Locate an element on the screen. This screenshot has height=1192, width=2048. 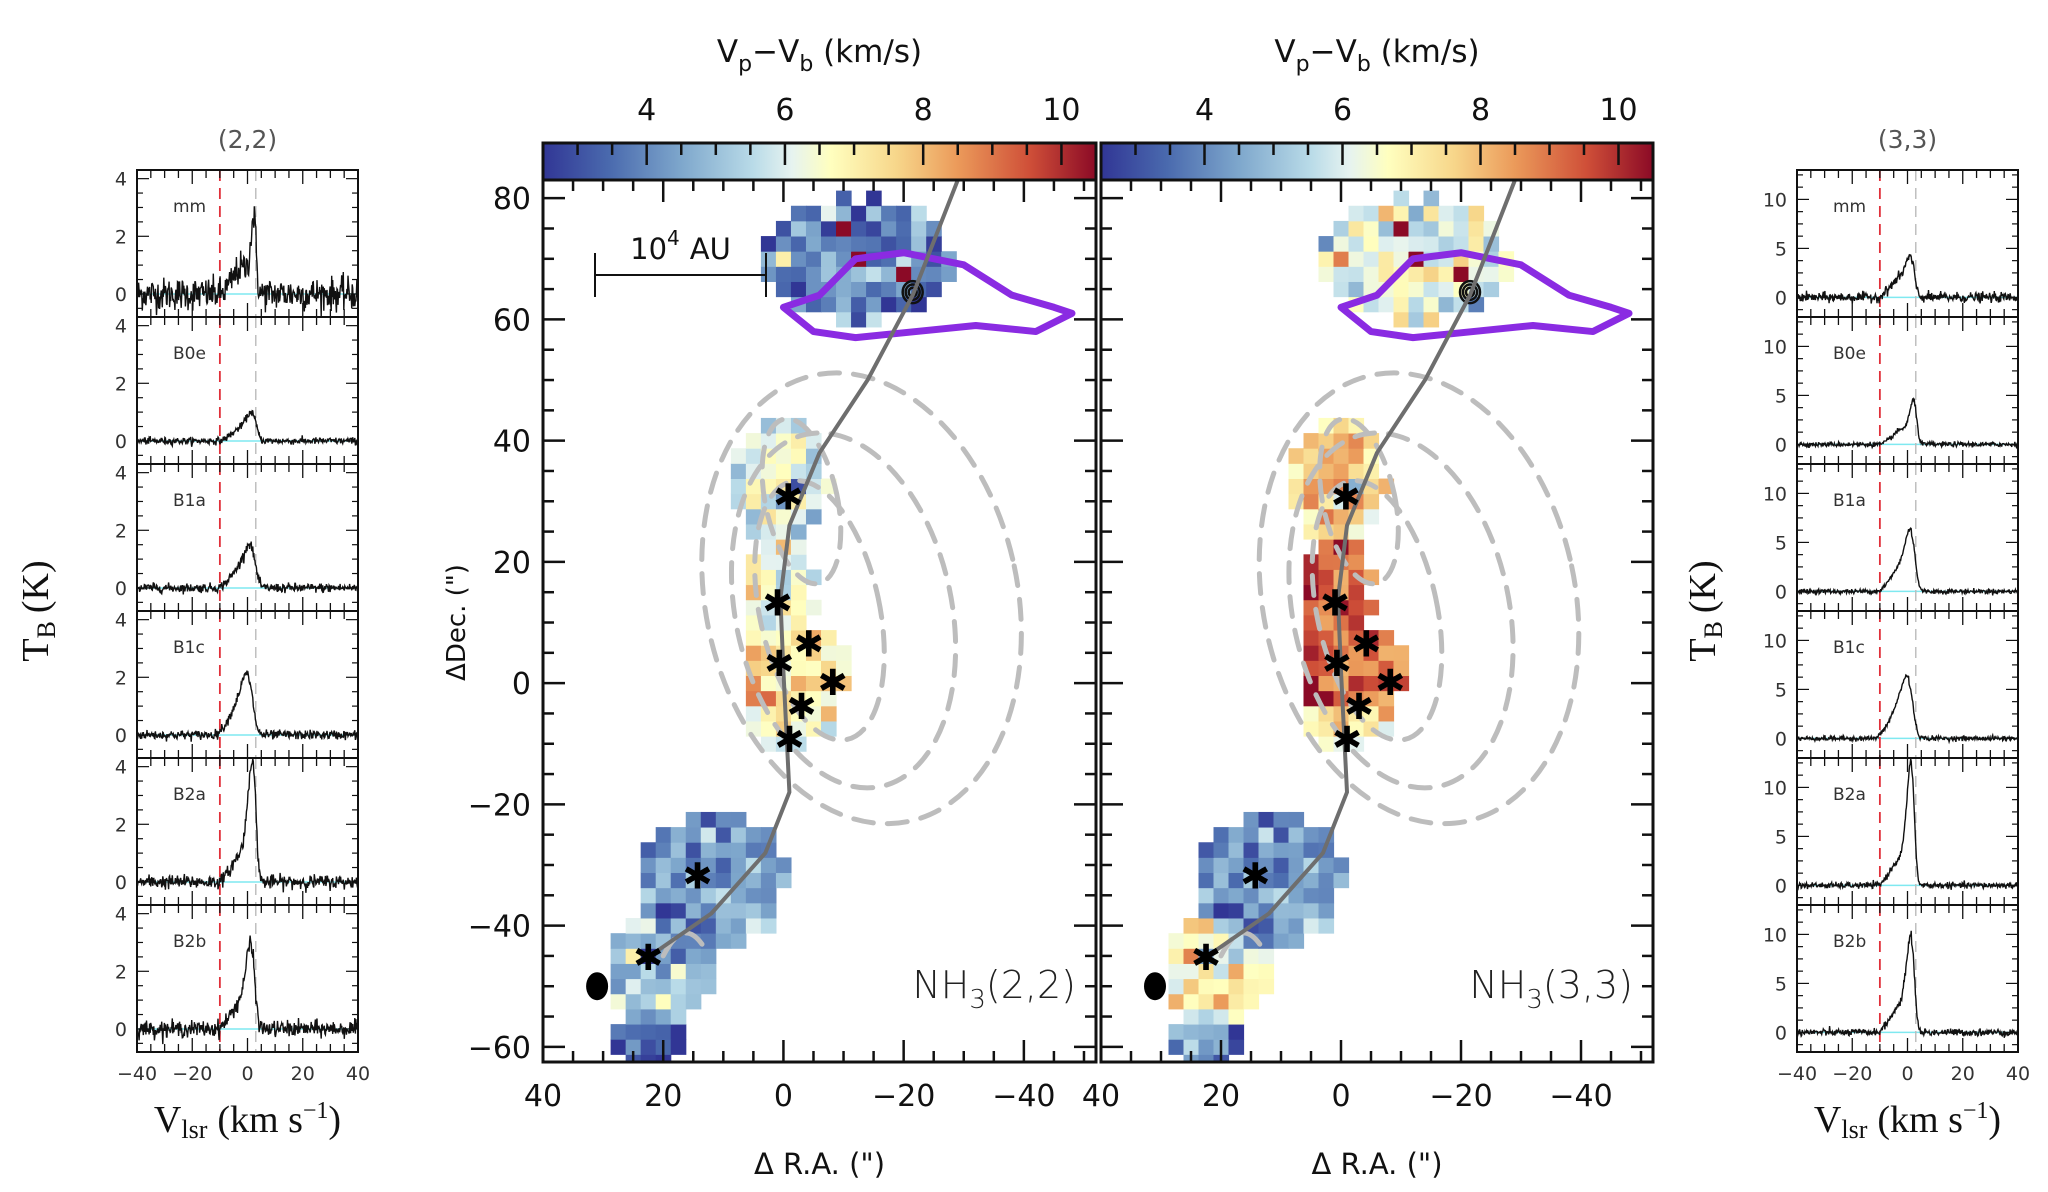
beam-ellipse is located at coordinates (597, 986).